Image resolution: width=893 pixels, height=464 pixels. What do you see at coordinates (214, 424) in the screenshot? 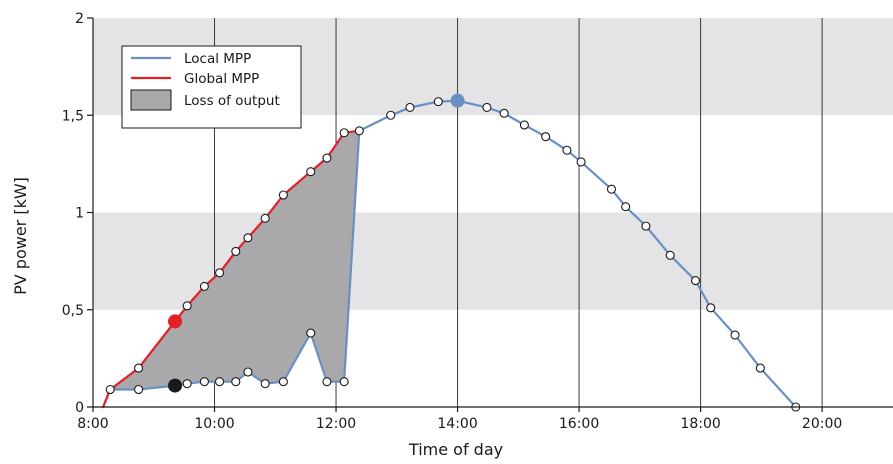
I see `x-tick-label: 10:00` at bounding box center [214, 424].